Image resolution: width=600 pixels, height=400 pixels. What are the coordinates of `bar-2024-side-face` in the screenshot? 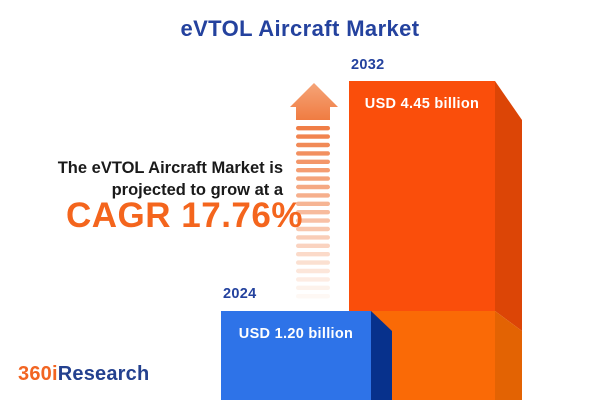 It's located at (381, 355).